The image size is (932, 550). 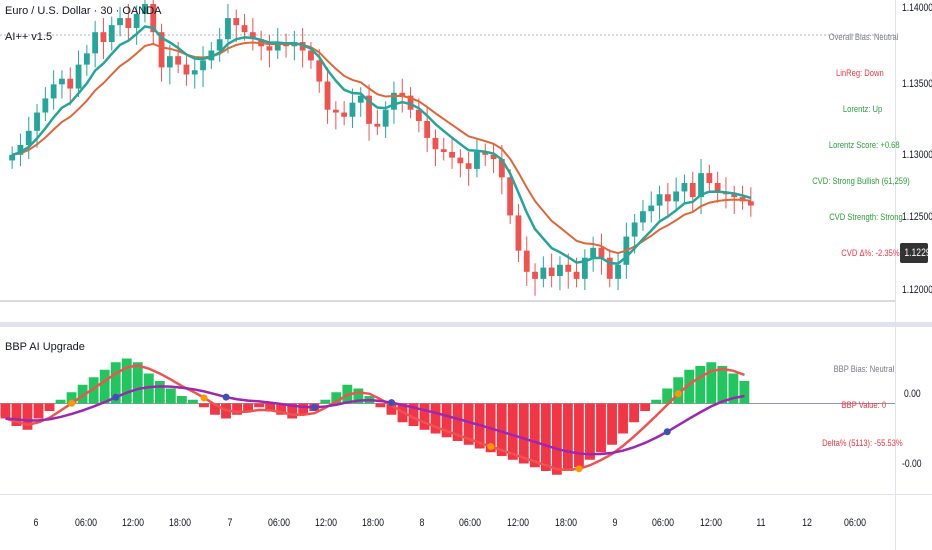 What do you see at coordinates (29, 37) in the screenshot?
I see `indicator-title: AI++ v1.5` at bounding box center [29, 37].